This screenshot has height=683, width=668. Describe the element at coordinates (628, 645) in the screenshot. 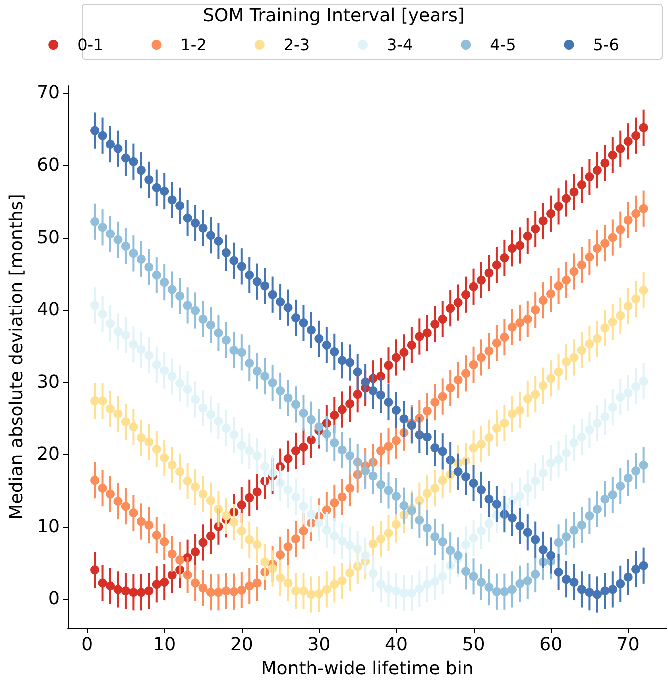

I see `x-tick-label: 70` at that location.